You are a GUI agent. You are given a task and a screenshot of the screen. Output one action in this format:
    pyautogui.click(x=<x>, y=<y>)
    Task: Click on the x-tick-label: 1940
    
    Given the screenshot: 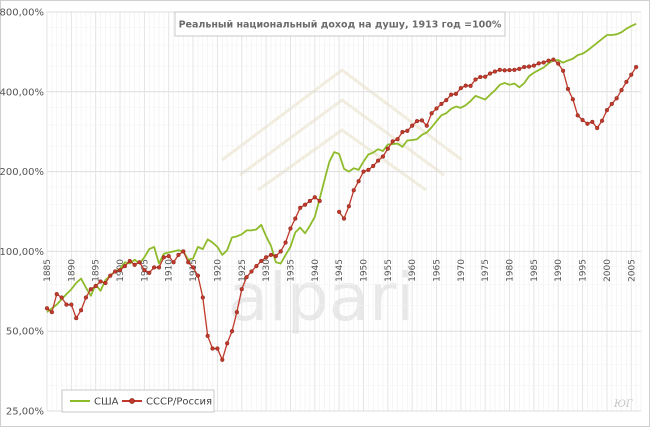 What is the action you would take?
    pyautogui.click(x=316, y=270)
    